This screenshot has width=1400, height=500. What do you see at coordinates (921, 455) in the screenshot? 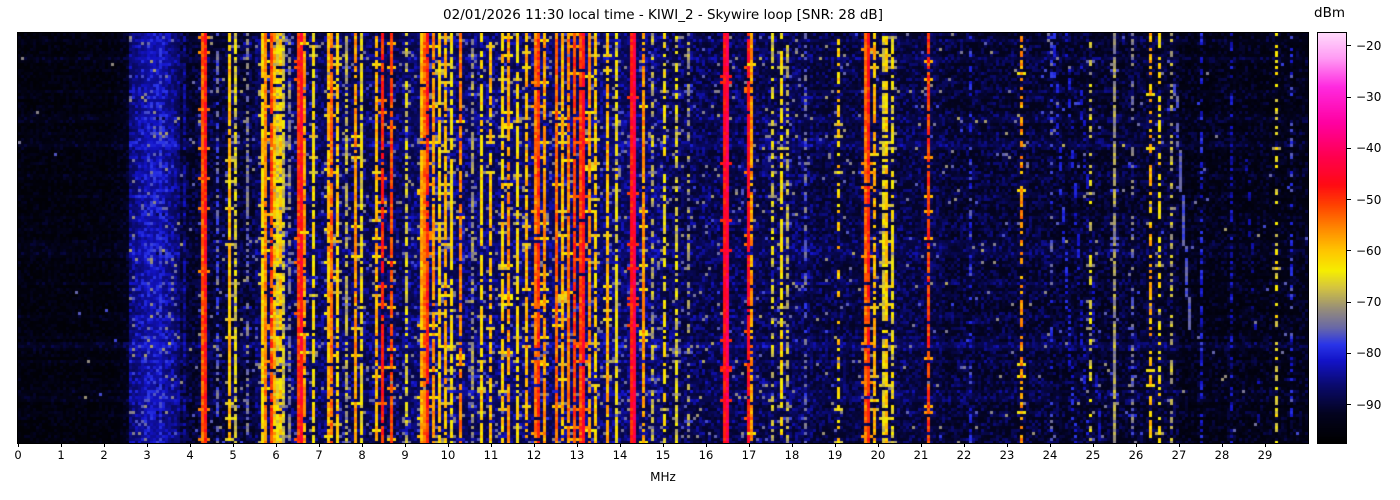
I see `x-tick-label: 21` at bounding box center [921, 455].